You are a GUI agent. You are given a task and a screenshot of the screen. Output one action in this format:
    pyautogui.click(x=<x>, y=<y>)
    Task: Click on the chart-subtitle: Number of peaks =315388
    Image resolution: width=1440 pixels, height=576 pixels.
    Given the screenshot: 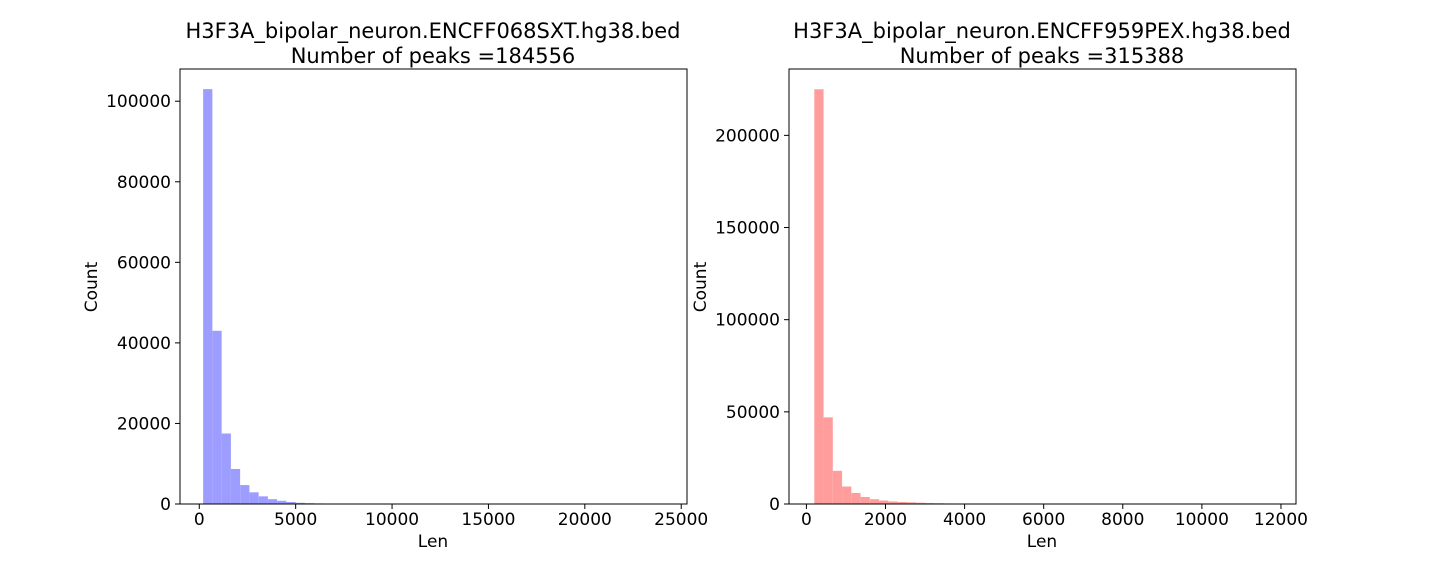 What is the action you would take?
    pyautogui.click(x=1042, y=56)
    